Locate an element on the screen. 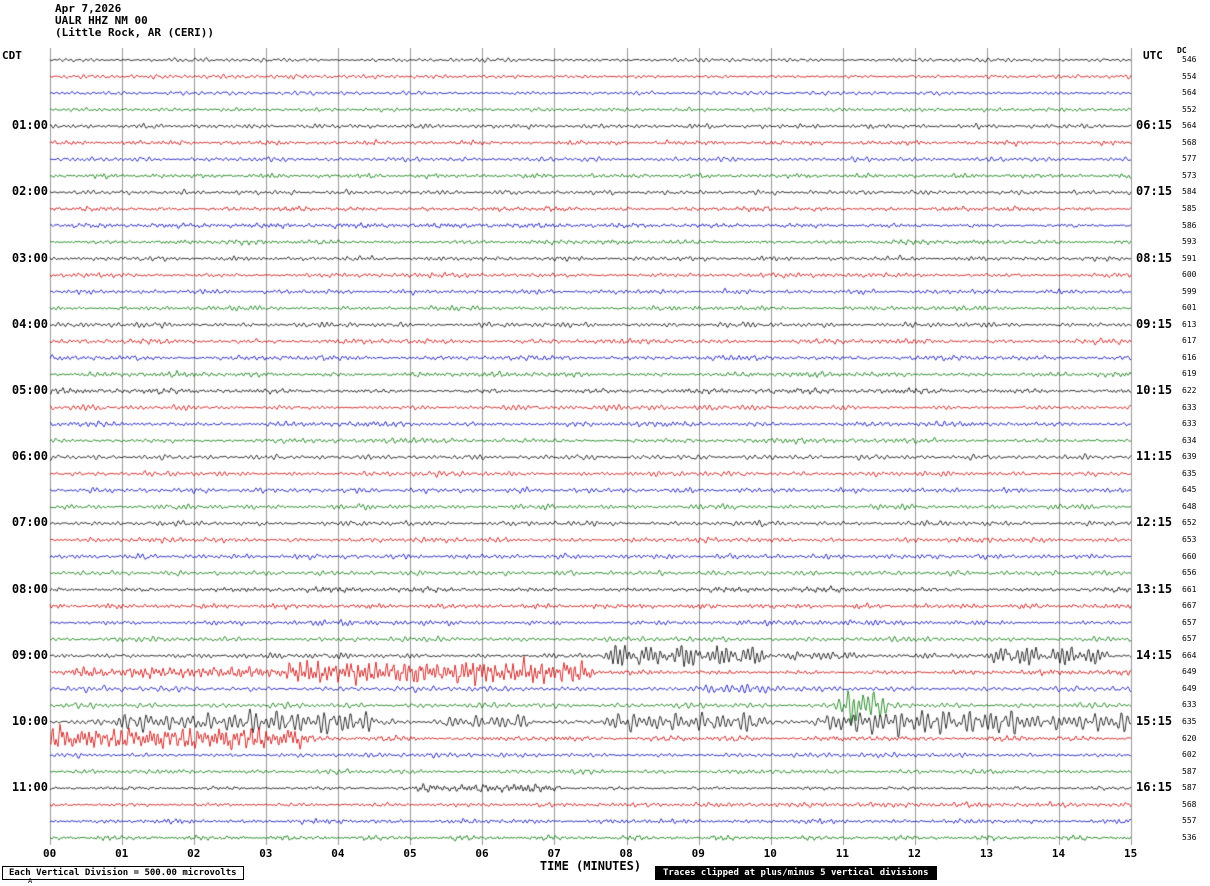 Image resolution: width=1210 pixels, height=886 pixels. x-tick-label: 12 is located at coordinates (914, 853).